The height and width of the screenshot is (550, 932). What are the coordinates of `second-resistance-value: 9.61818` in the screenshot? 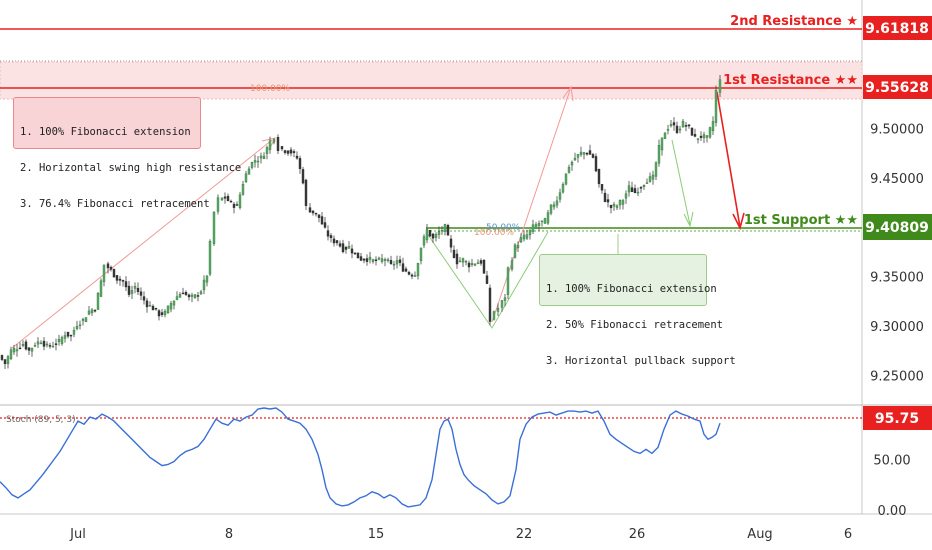 It's located at (897, 29).